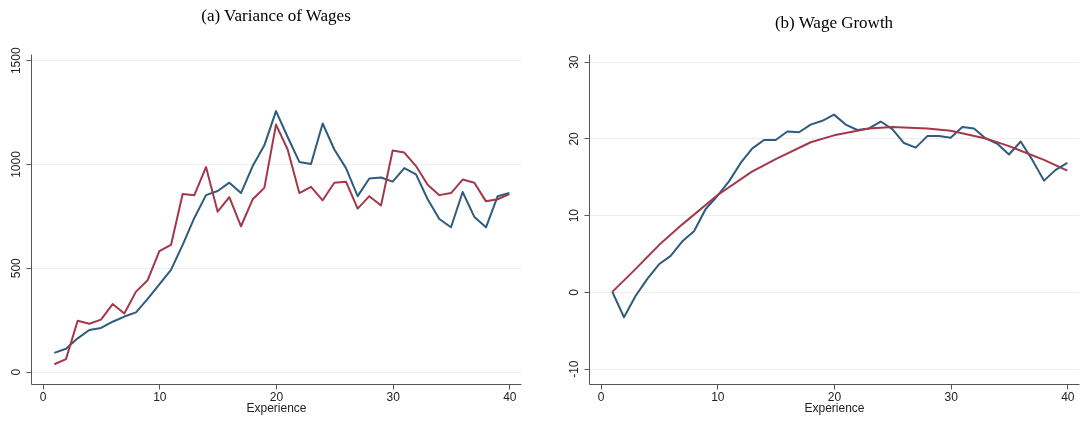  Describe the element at coordinates (276, 15) in the screenshot. I see `chart-title: (a) Variance of Wages` at that location.